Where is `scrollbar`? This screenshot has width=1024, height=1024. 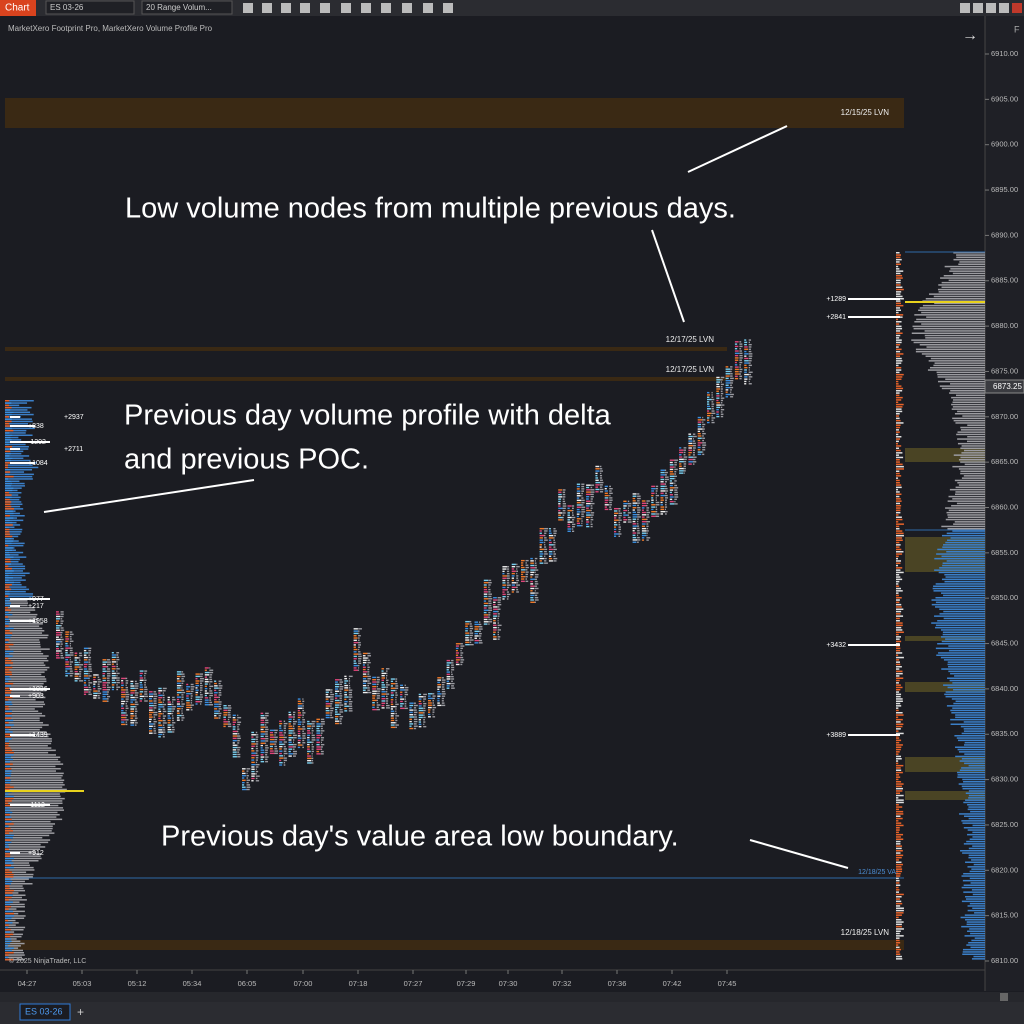
scrollbar is located at coordinates (512, 997).